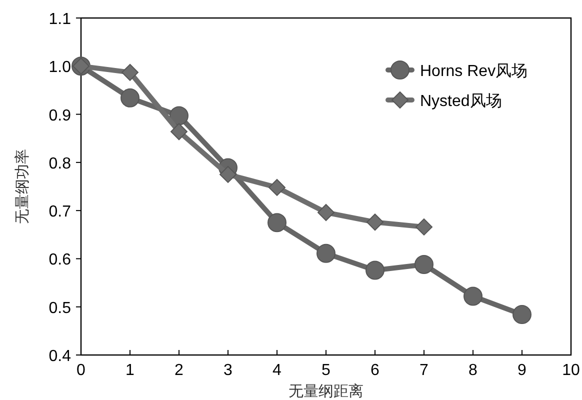 Image resolution: width=582 pixels, height=400 pixels. Describe the element at coordinates (375, 370) in the screenshot. I see `x-tick-label: 6` at that location.